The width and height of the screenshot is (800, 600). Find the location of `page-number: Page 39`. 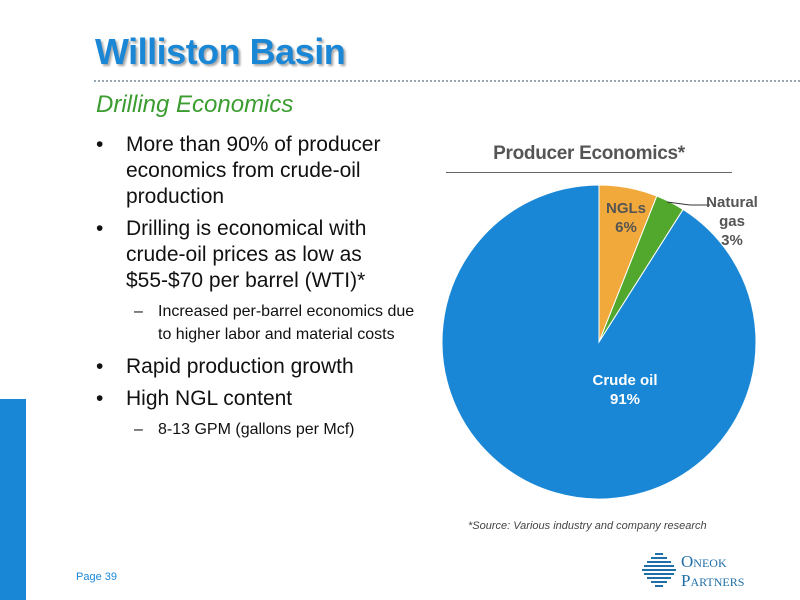

page-number: Page 39 is located at coordinates (96, 577).